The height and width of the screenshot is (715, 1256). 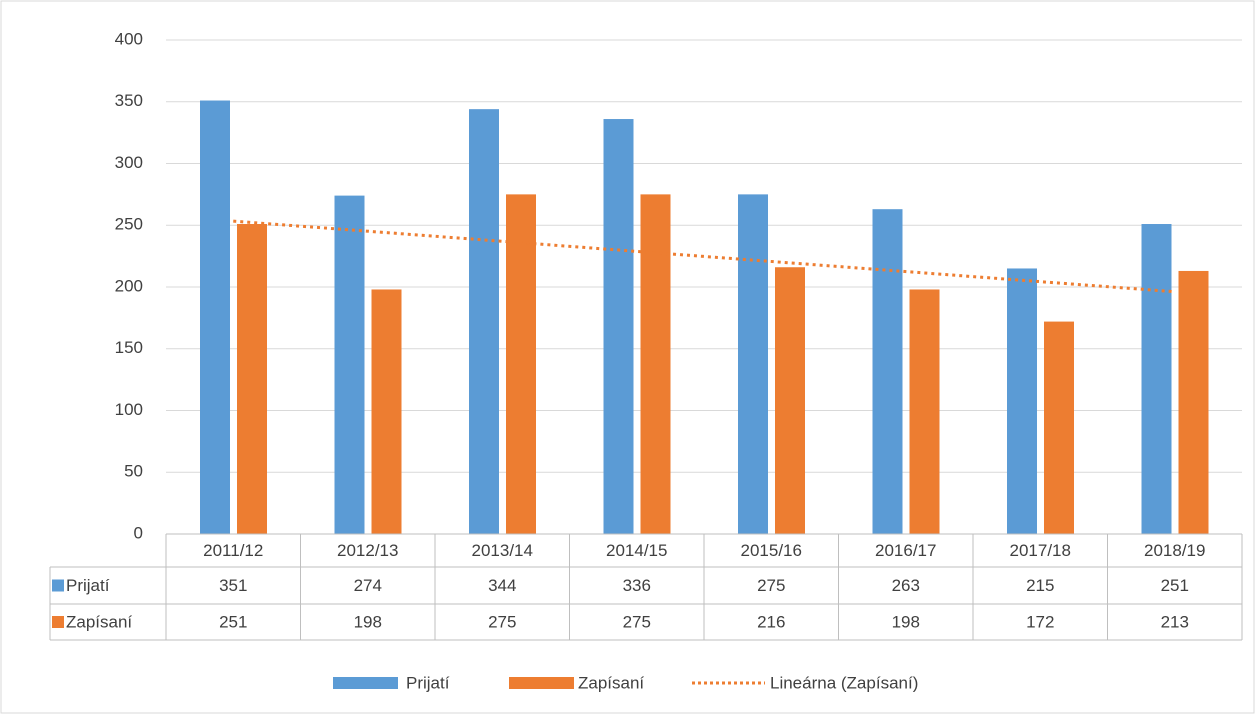 What do you see at coordinates (502, 550) in the screenshot?
I see `x-tick-label: 2013/14` at bounding box center [502, 550].